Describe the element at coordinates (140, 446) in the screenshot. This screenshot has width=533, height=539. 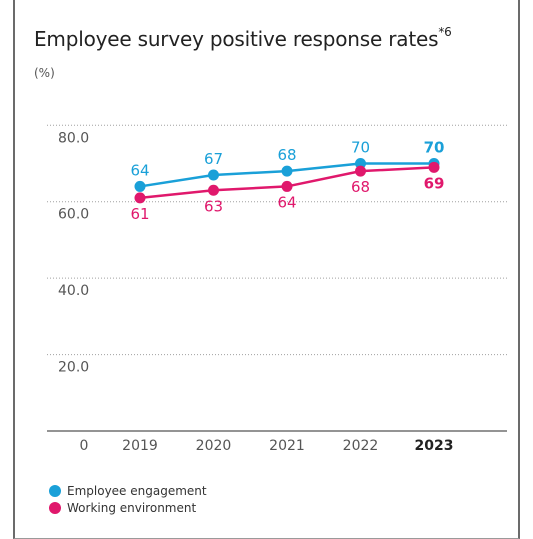
I see `x-tick-label: 2019` at that location.